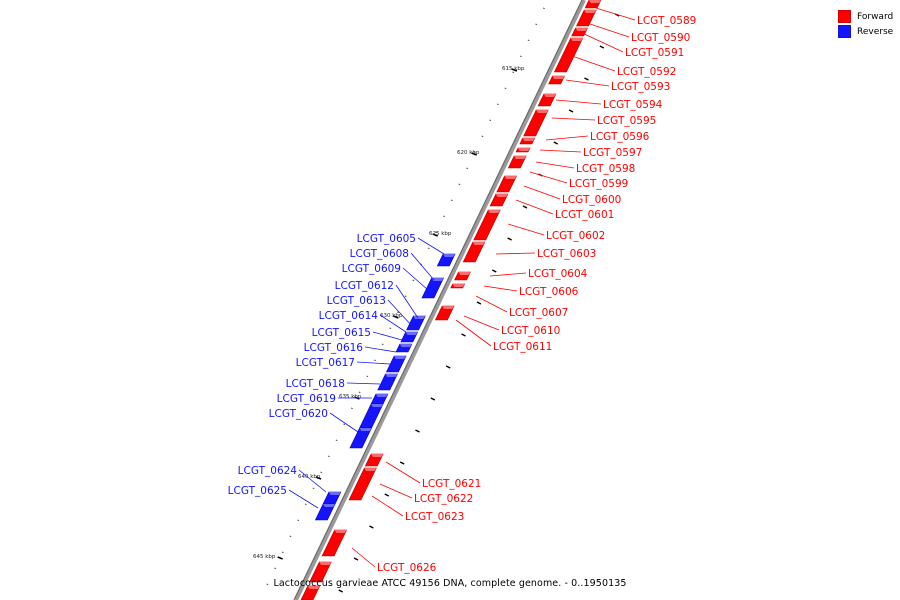 The height and width of the screenshot is (600, 900). What do you see at coordinates (666, 21) in the screenshot?
I see `forward-gene-label: LCGT_0589` at bounding box center [666, 21].